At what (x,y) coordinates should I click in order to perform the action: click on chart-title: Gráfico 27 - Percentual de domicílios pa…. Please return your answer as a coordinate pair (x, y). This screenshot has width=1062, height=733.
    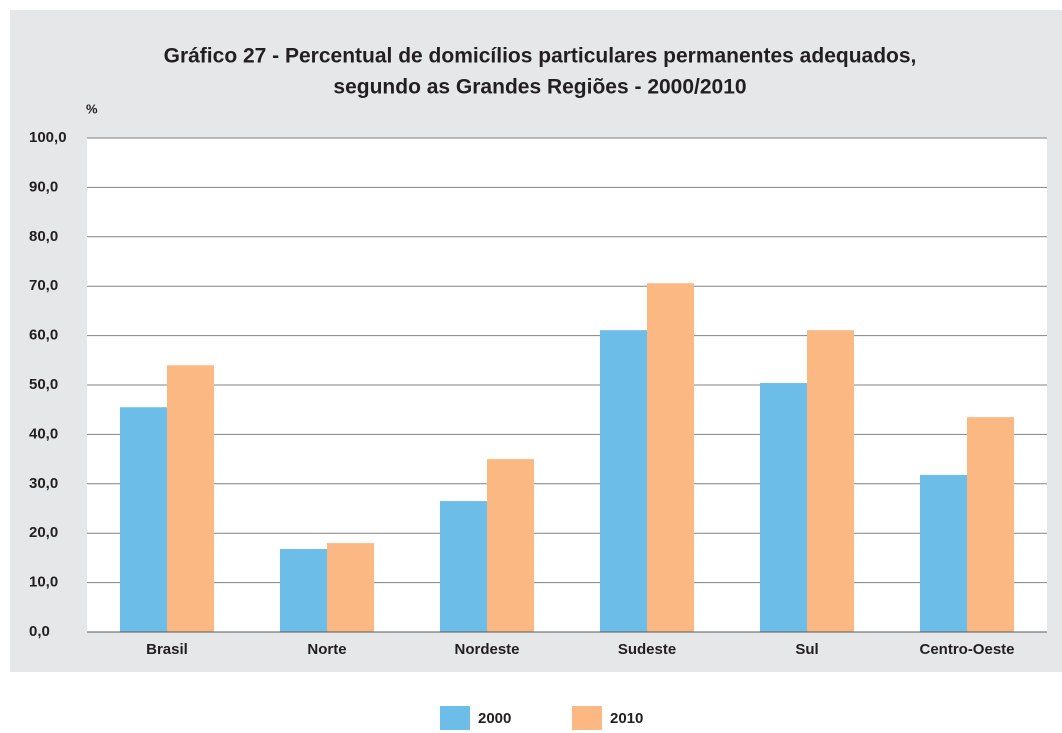
    Looking at the image, I should click on (540, 56).